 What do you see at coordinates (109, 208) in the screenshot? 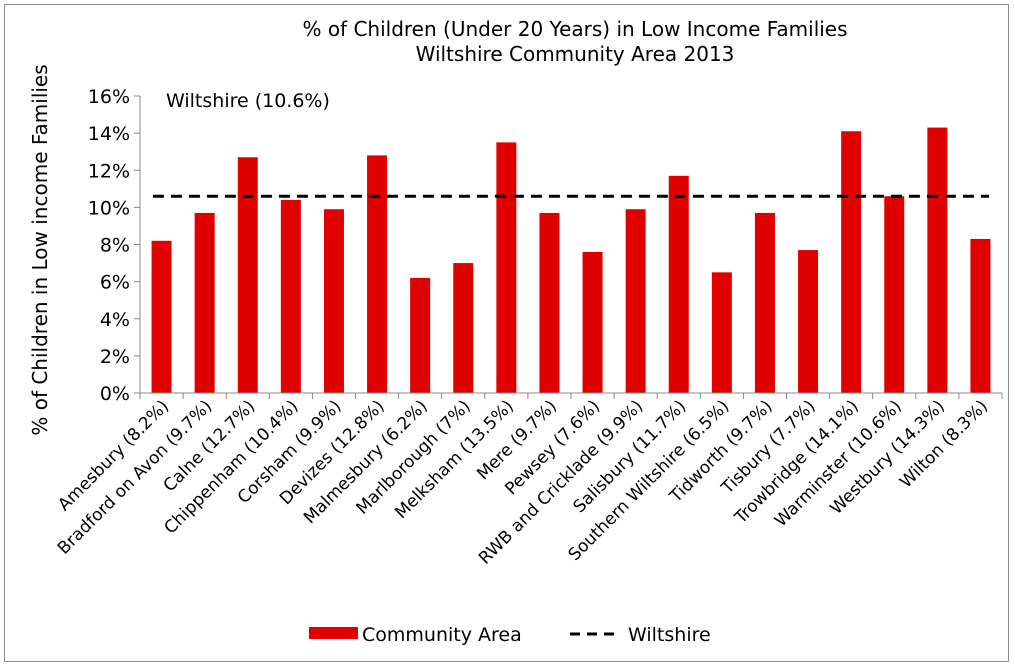
I see `y-tick-label: 10%` at bounding box center [109, 208].